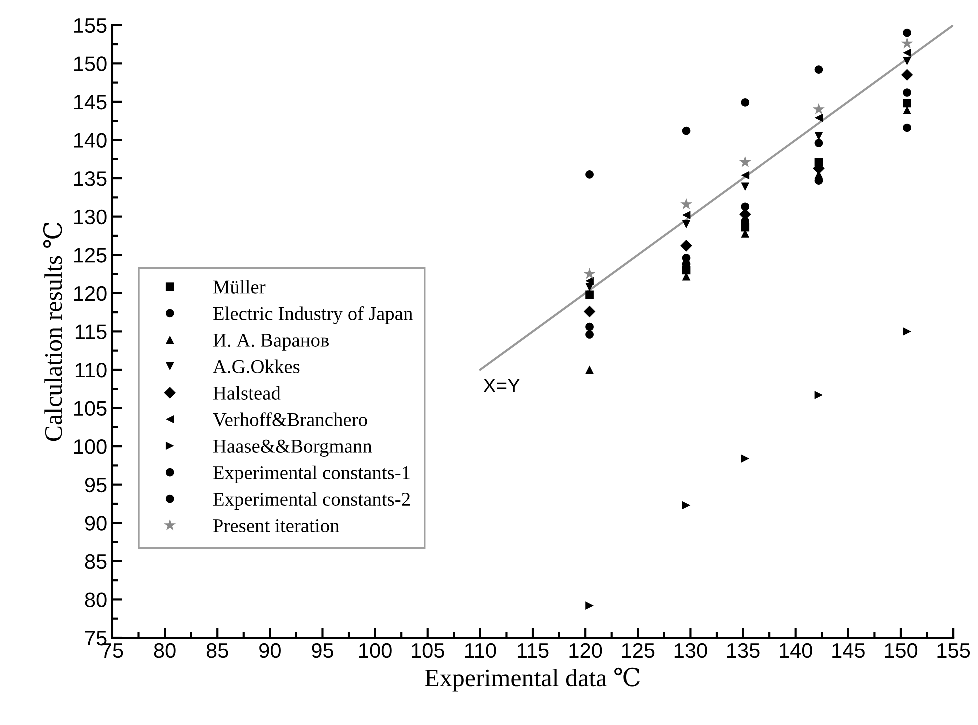 The height and width of the screenshot is (725, 978). What do you see at coordinates (96, 523) in the screenshot?
I see `y-tick-label: 90` at bounding box center [96, 523].